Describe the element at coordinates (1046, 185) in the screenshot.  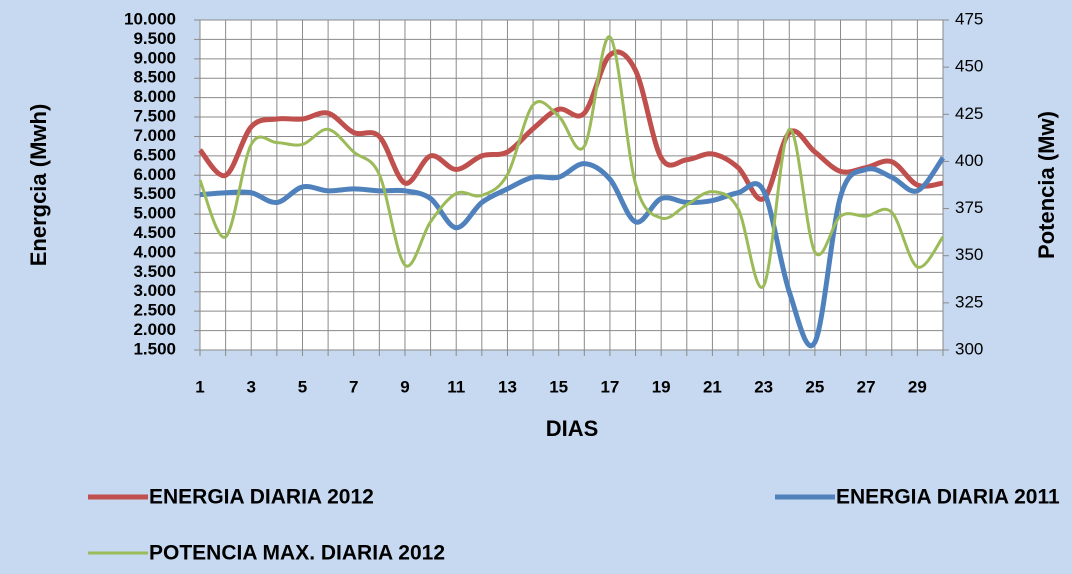
I see `y2-axis-label: Potencia (Mw)` at that location.